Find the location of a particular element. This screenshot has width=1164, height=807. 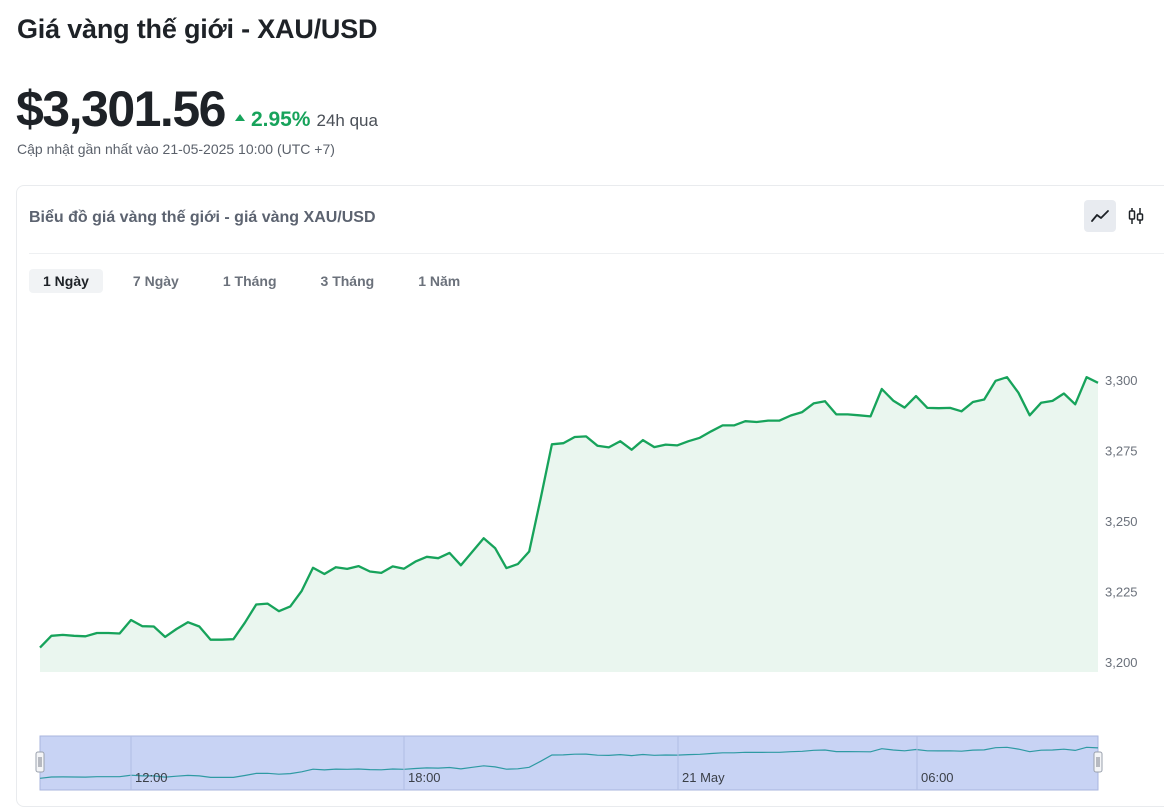

current-price: $3,301.56 is located at coordinates (121, 109).